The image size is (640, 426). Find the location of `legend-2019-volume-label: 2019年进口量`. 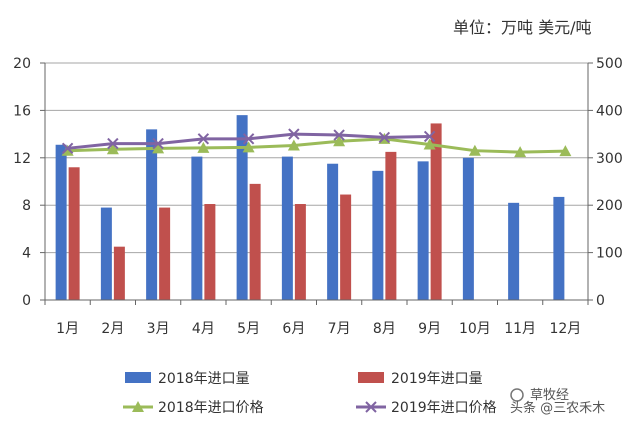

legend-2019-volume-label: 2019年进口量 is located at coordinates (437, 379).